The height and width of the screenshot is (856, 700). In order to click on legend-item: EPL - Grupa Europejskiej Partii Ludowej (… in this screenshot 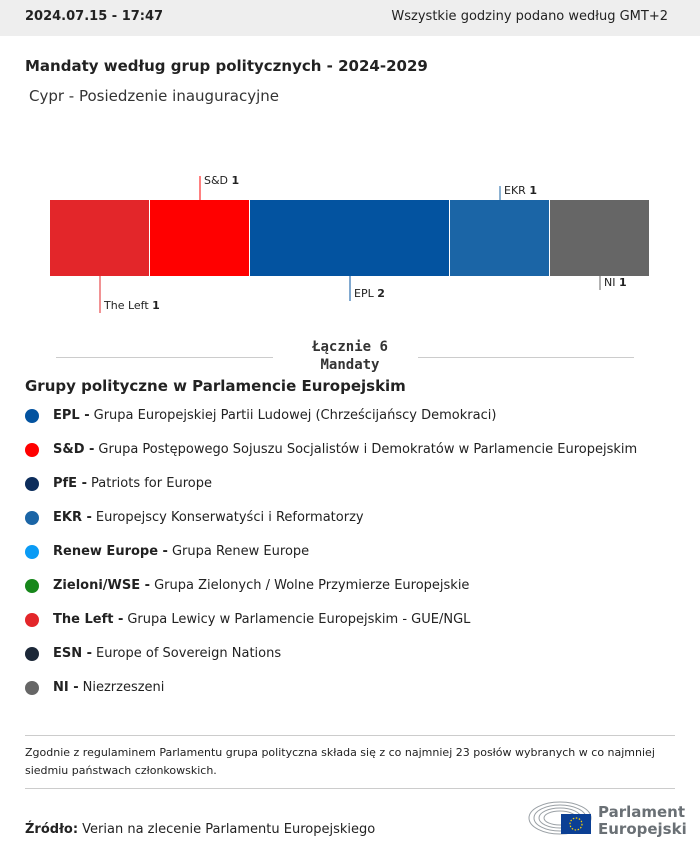, I will do `click(260, 415)`.